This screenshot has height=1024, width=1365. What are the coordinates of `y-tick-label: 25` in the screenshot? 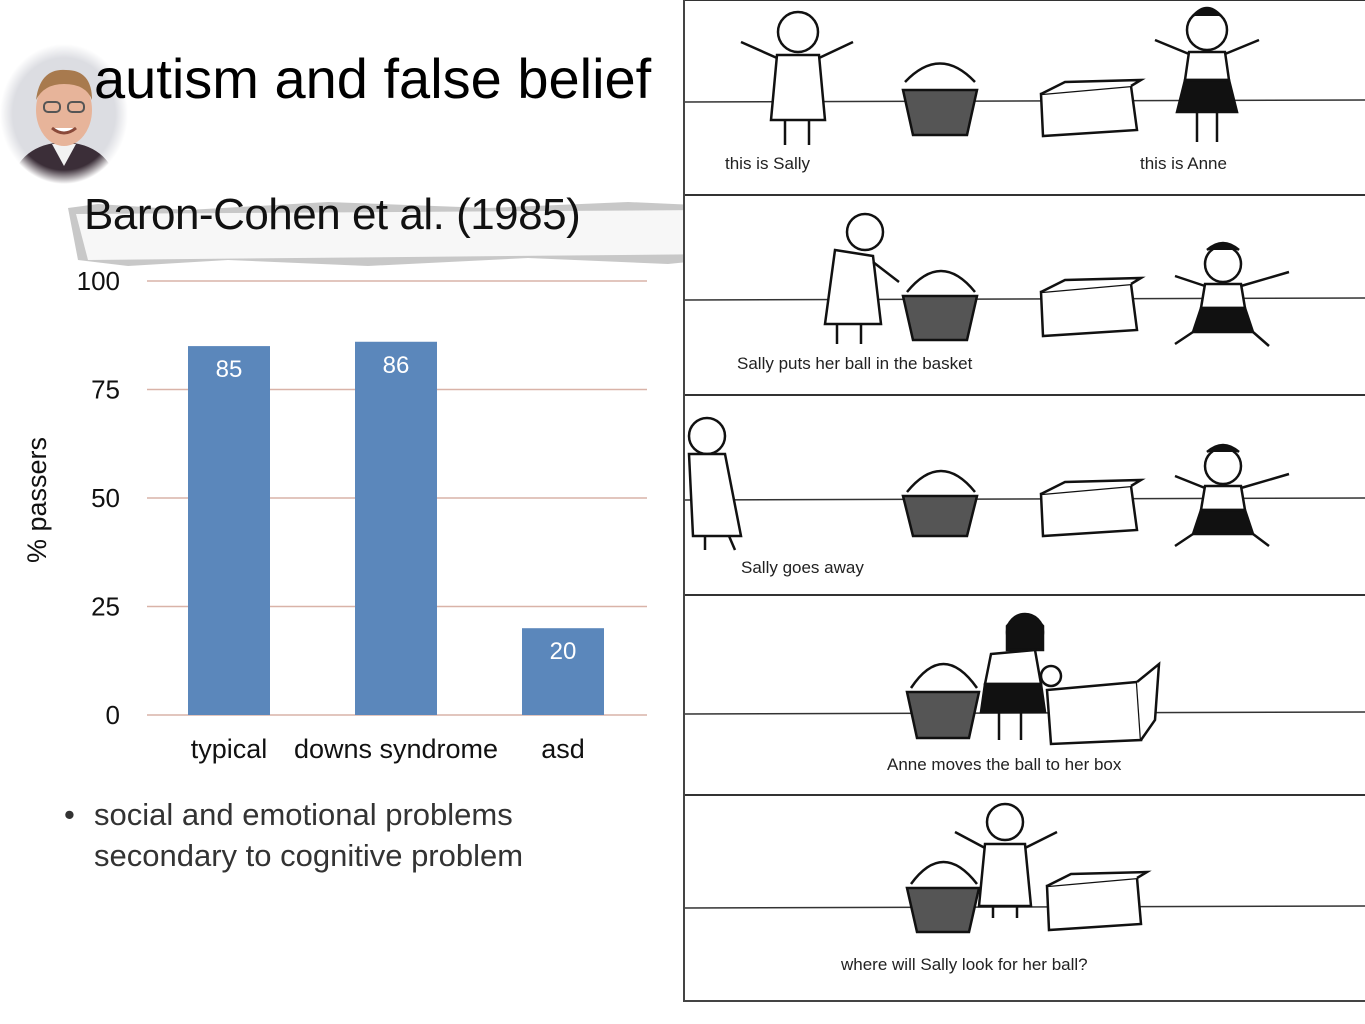 It's located at (105, 607).